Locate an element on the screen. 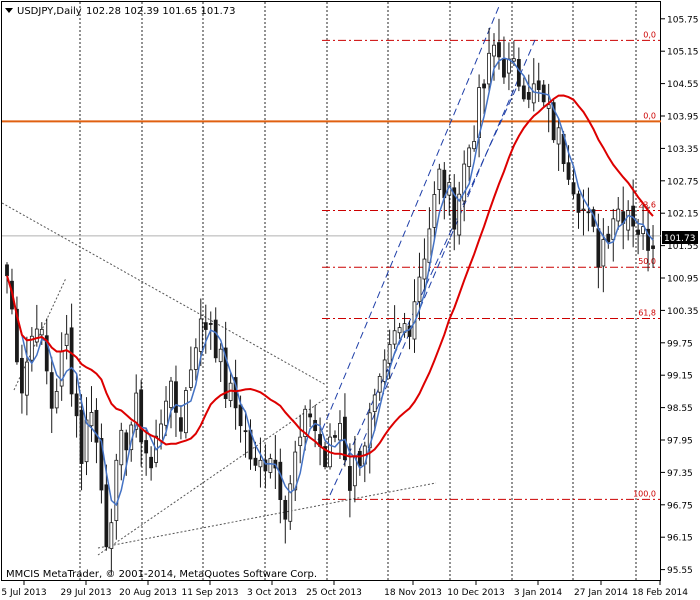 Image resolution: width=700 pixels, height=600 pixels. y-tick-label: 96.75 is located at coordinates (680, 506).